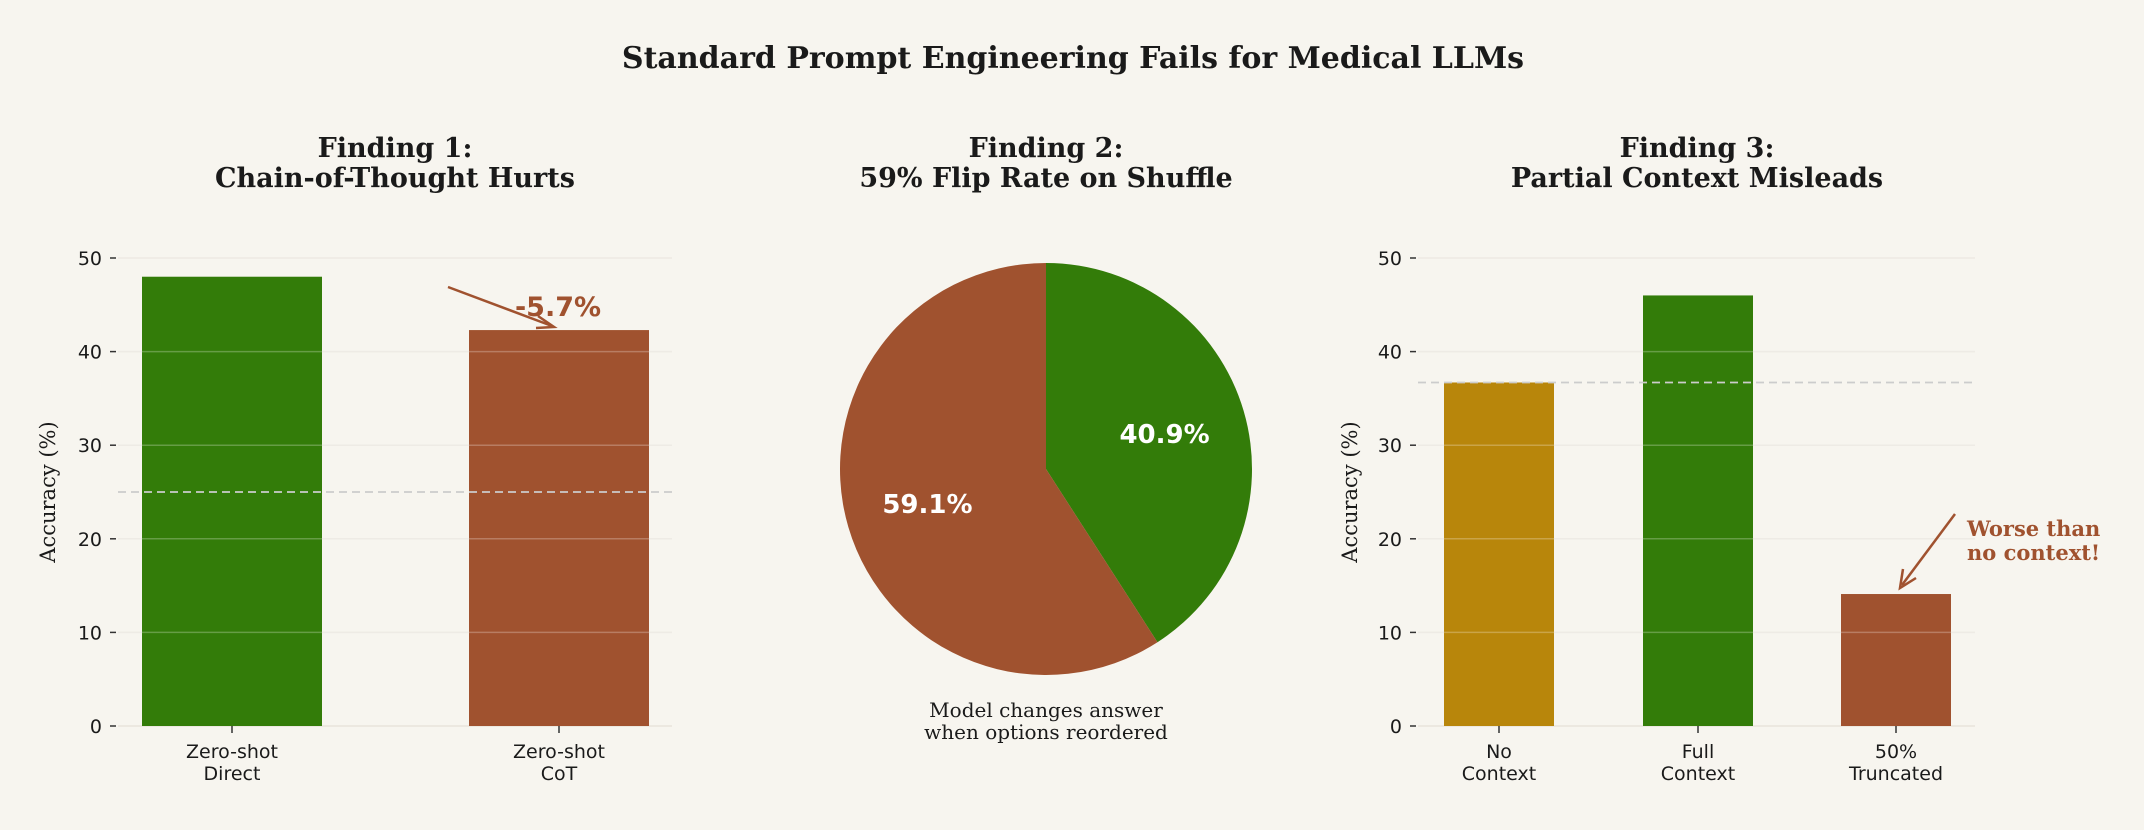 The width and height of the screenshot is (2144, 830). What do you see at coordinates (1697, 178) in the screenshot?
I see `panel3-title-line2: Partial Context Misleads` at bounding box center [1697, 178].